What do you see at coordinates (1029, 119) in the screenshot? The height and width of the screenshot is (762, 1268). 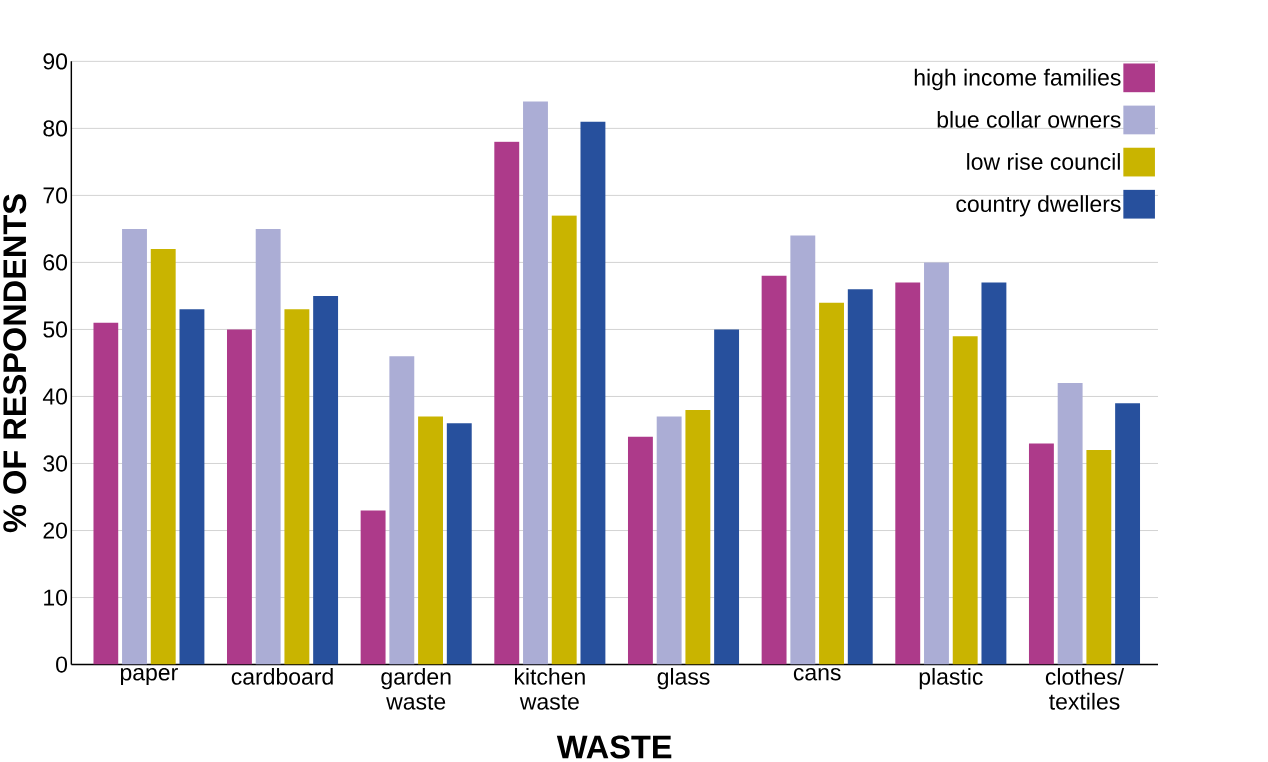 I see `legend-label: blue collar owners` at bounding box center [1029, 119].